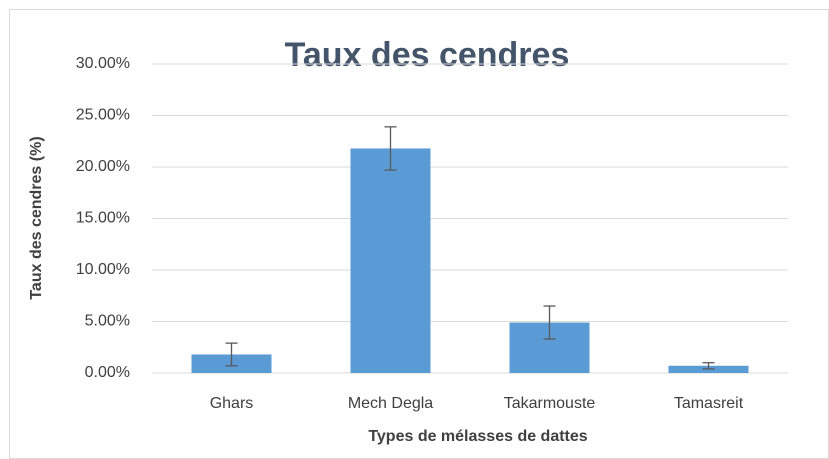 The width and height of the screenshot is (829, 459). Describe the element at coordinates (103, 166) in the screenshot. I see `y-tick-label: 20.00%` at that location.